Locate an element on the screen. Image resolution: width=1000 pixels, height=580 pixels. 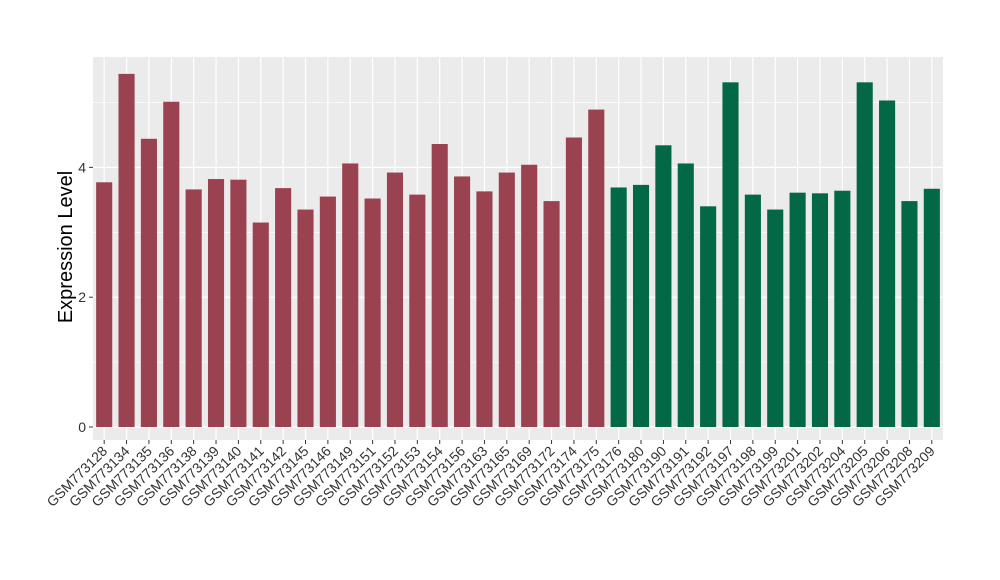
bar-GSM773152 is located at coordinates (395, 300).